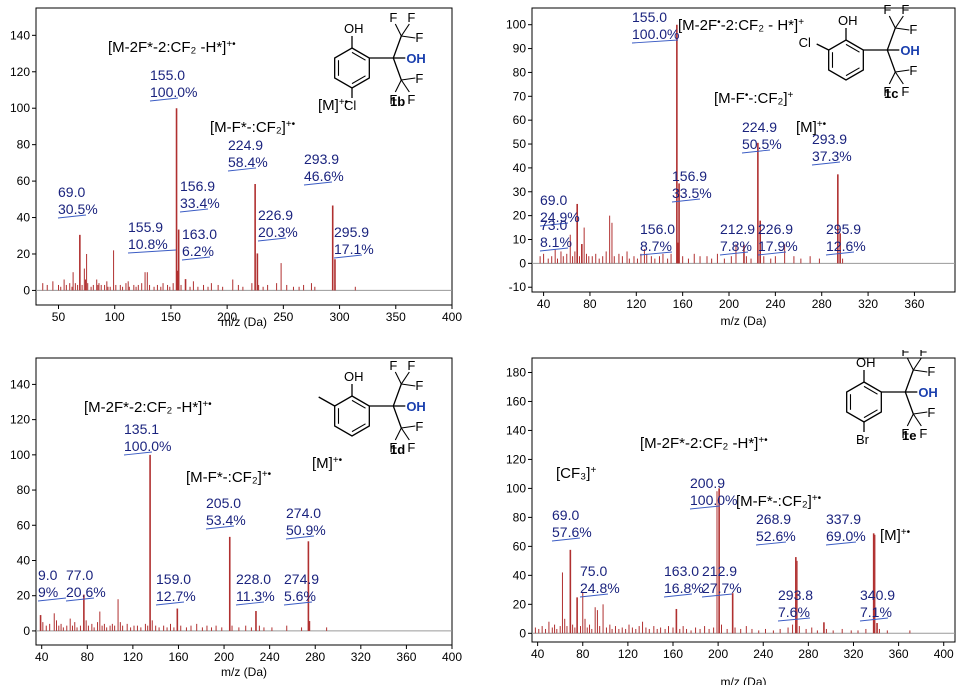  I want to click on peak-mz-label: 293.8, so click(795, 595).